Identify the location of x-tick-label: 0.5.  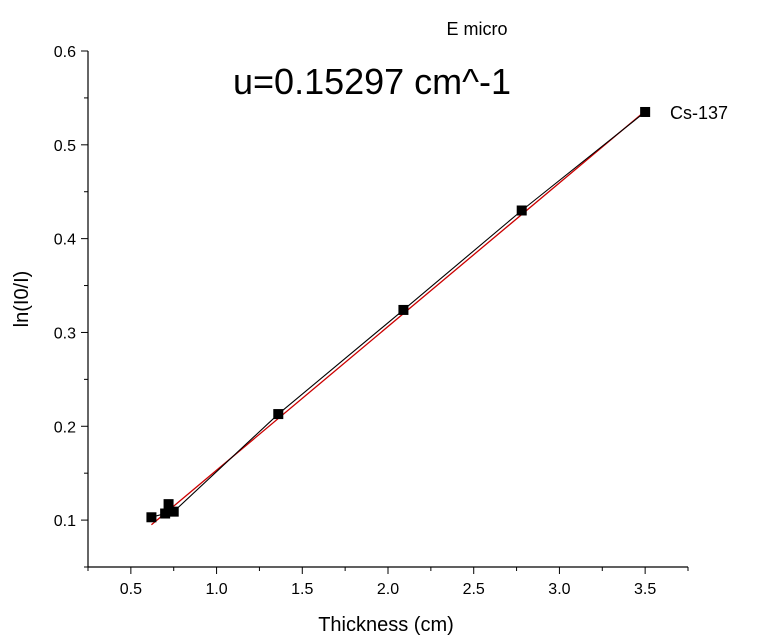
(131, 589).